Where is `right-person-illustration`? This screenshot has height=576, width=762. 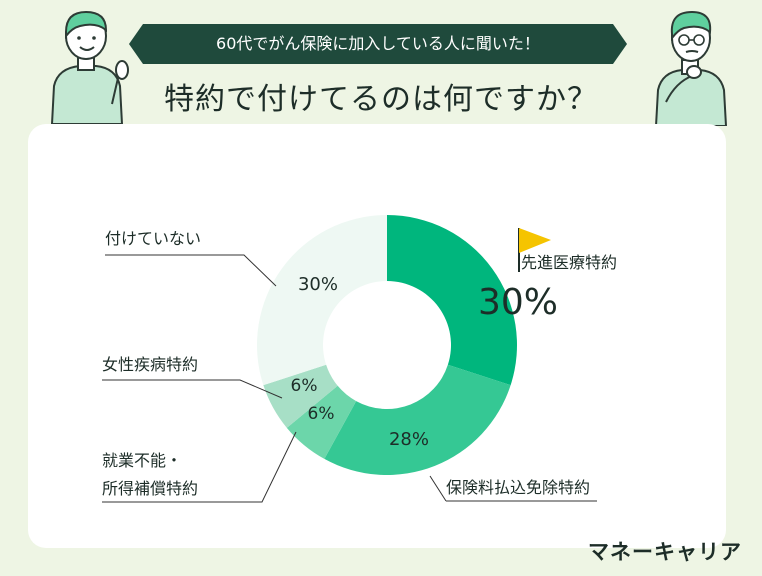
right-person-illustration is located at coordinates (691, 68).